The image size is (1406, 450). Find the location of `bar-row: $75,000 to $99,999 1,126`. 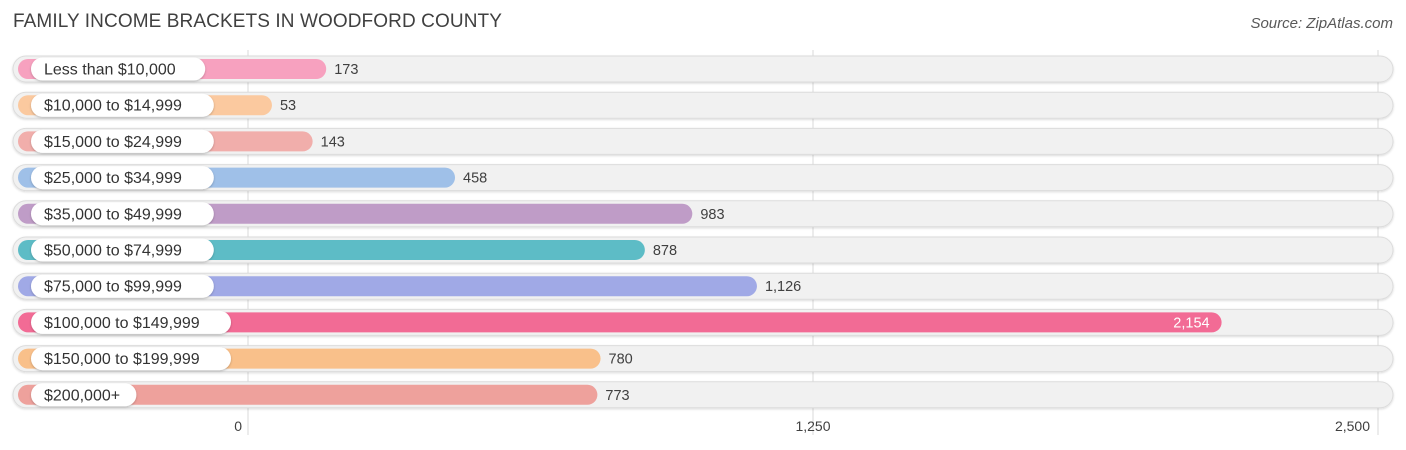

bar-row: $75,000 to $99,999 1,126 is located at coordinates (703, 286).